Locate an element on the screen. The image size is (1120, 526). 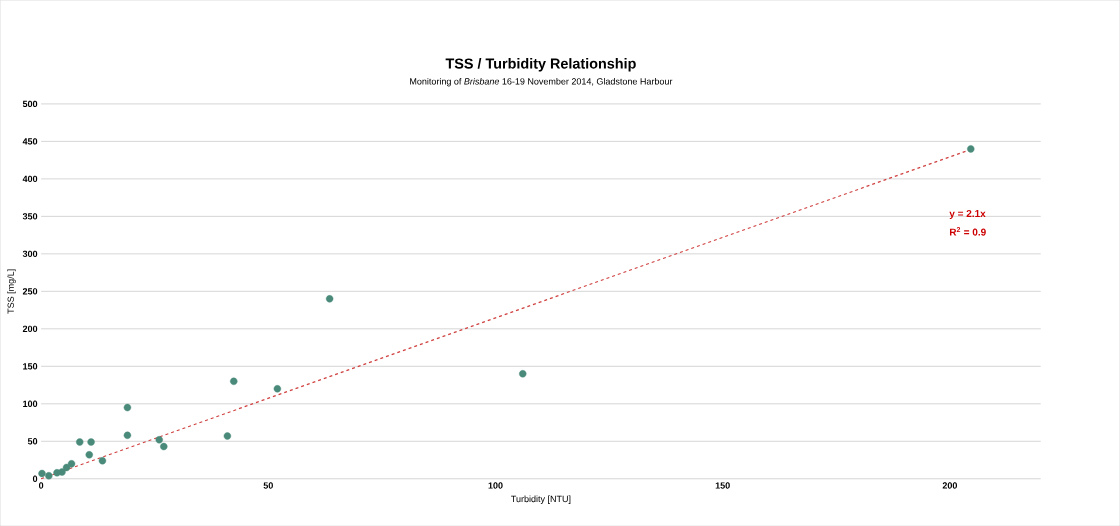
y-tick-label: 0 is located at coordinates (35, 478).